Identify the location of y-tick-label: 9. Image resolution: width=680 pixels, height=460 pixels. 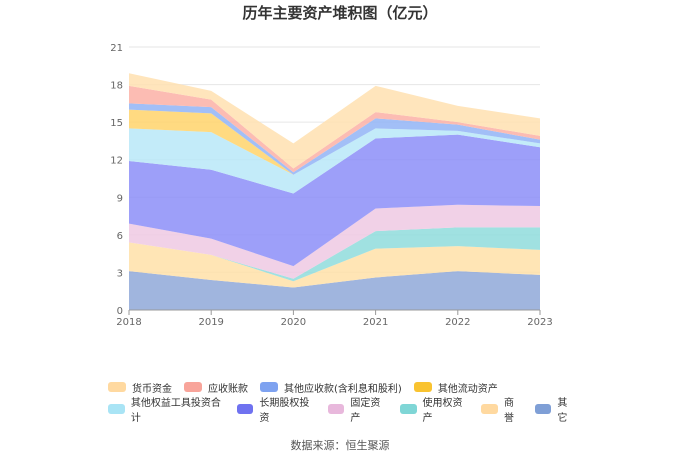
(120, 198).